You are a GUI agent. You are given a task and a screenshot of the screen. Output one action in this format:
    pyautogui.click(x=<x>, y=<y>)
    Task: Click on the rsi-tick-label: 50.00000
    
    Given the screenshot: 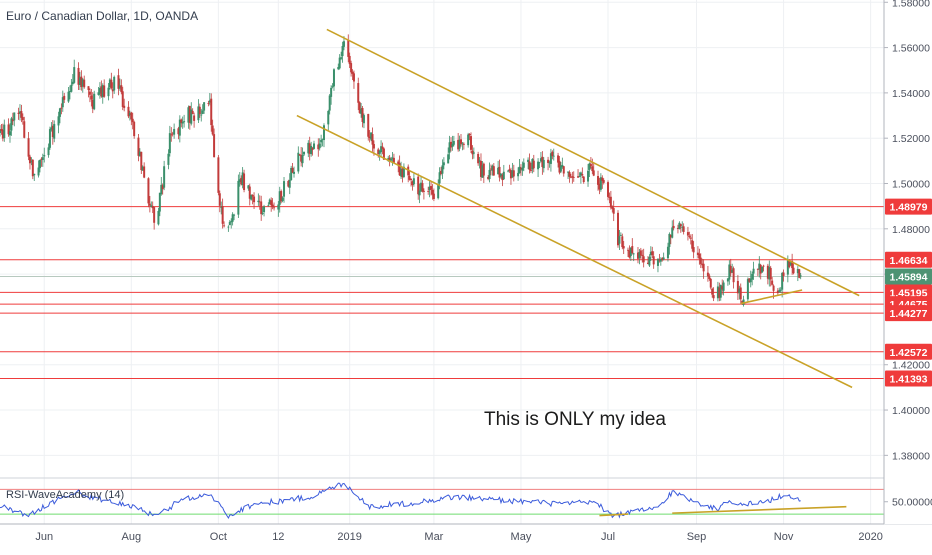 What is the action you would take?
    pyautogui.click(x=912, y=503)
    